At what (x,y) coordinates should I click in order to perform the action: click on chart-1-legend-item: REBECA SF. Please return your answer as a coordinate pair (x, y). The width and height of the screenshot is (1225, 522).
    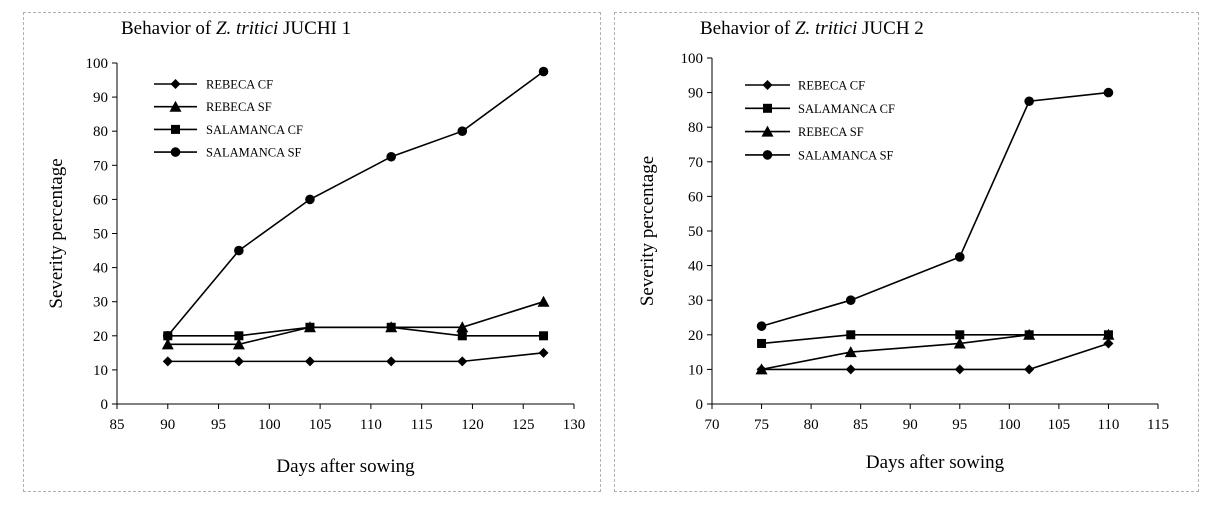
    Looking at the image, I should click on (213, 107).